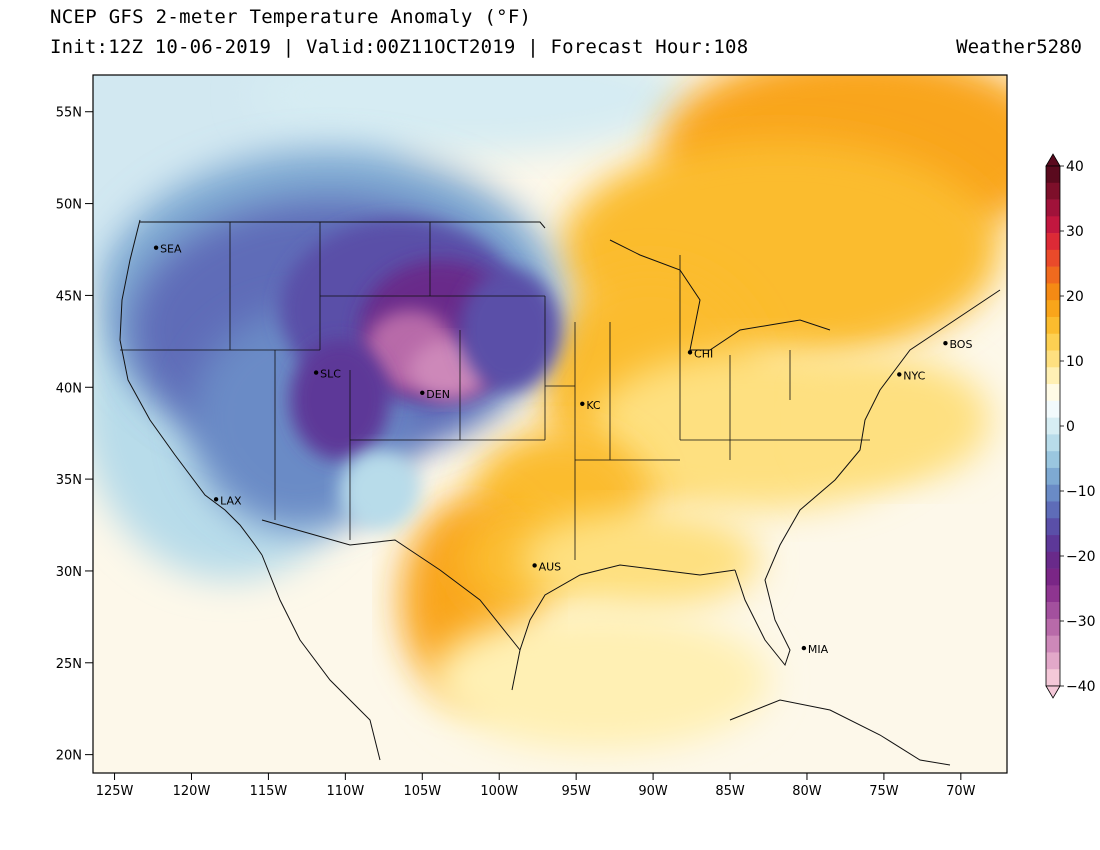  I want to click on colorbar-label: −10, so click(1081, 492).